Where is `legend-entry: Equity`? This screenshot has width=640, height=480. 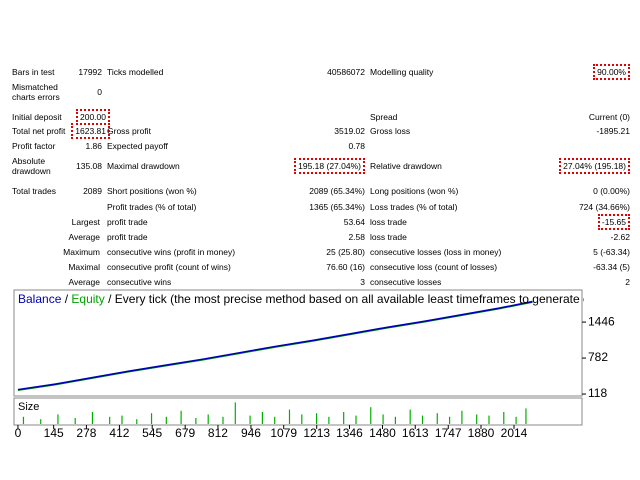
legend-entry: Equity is located at coordinates (87, 299).